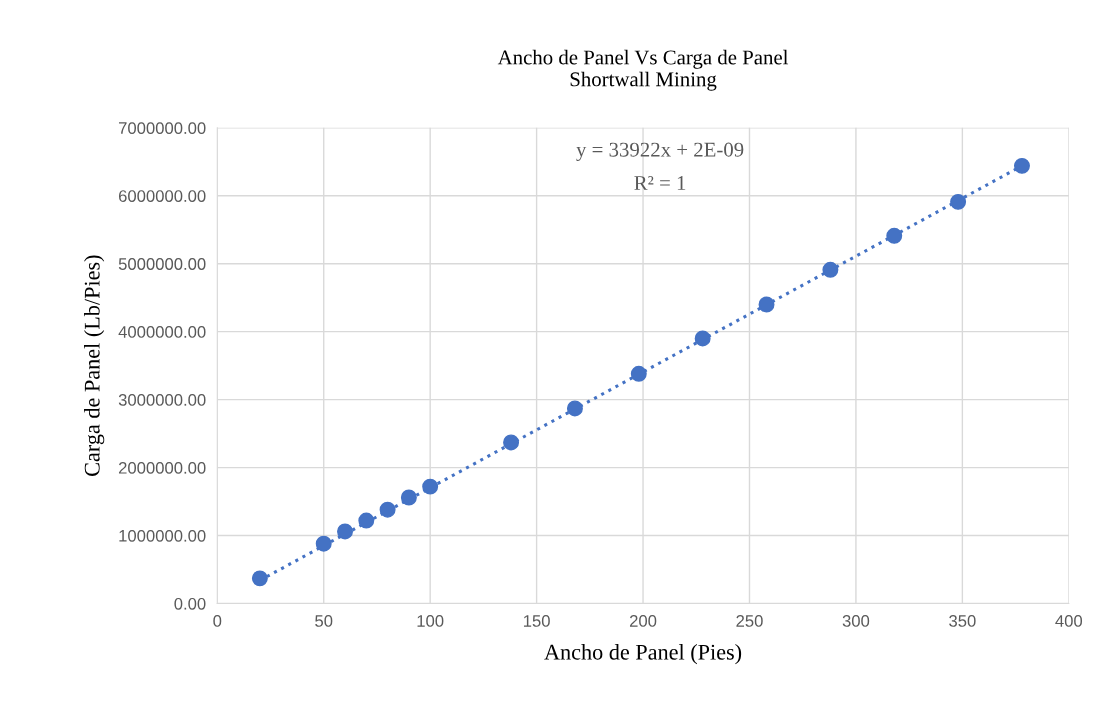 The height and width of the screenshot is (710, 1103). I want to click on x-tick-label: 150, so click(536, 621).